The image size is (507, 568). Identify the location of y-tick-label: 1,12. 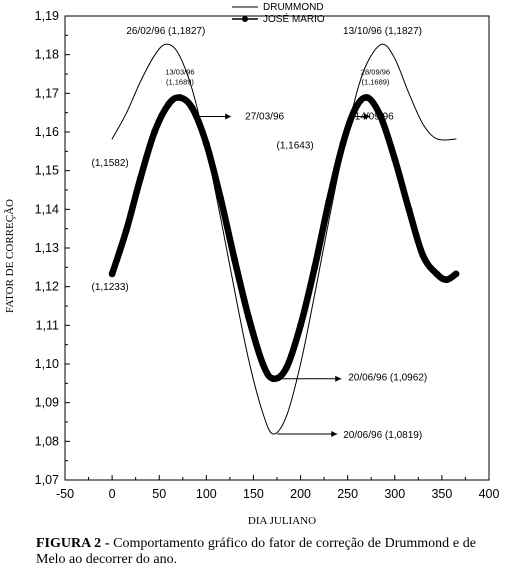
(47, 287).